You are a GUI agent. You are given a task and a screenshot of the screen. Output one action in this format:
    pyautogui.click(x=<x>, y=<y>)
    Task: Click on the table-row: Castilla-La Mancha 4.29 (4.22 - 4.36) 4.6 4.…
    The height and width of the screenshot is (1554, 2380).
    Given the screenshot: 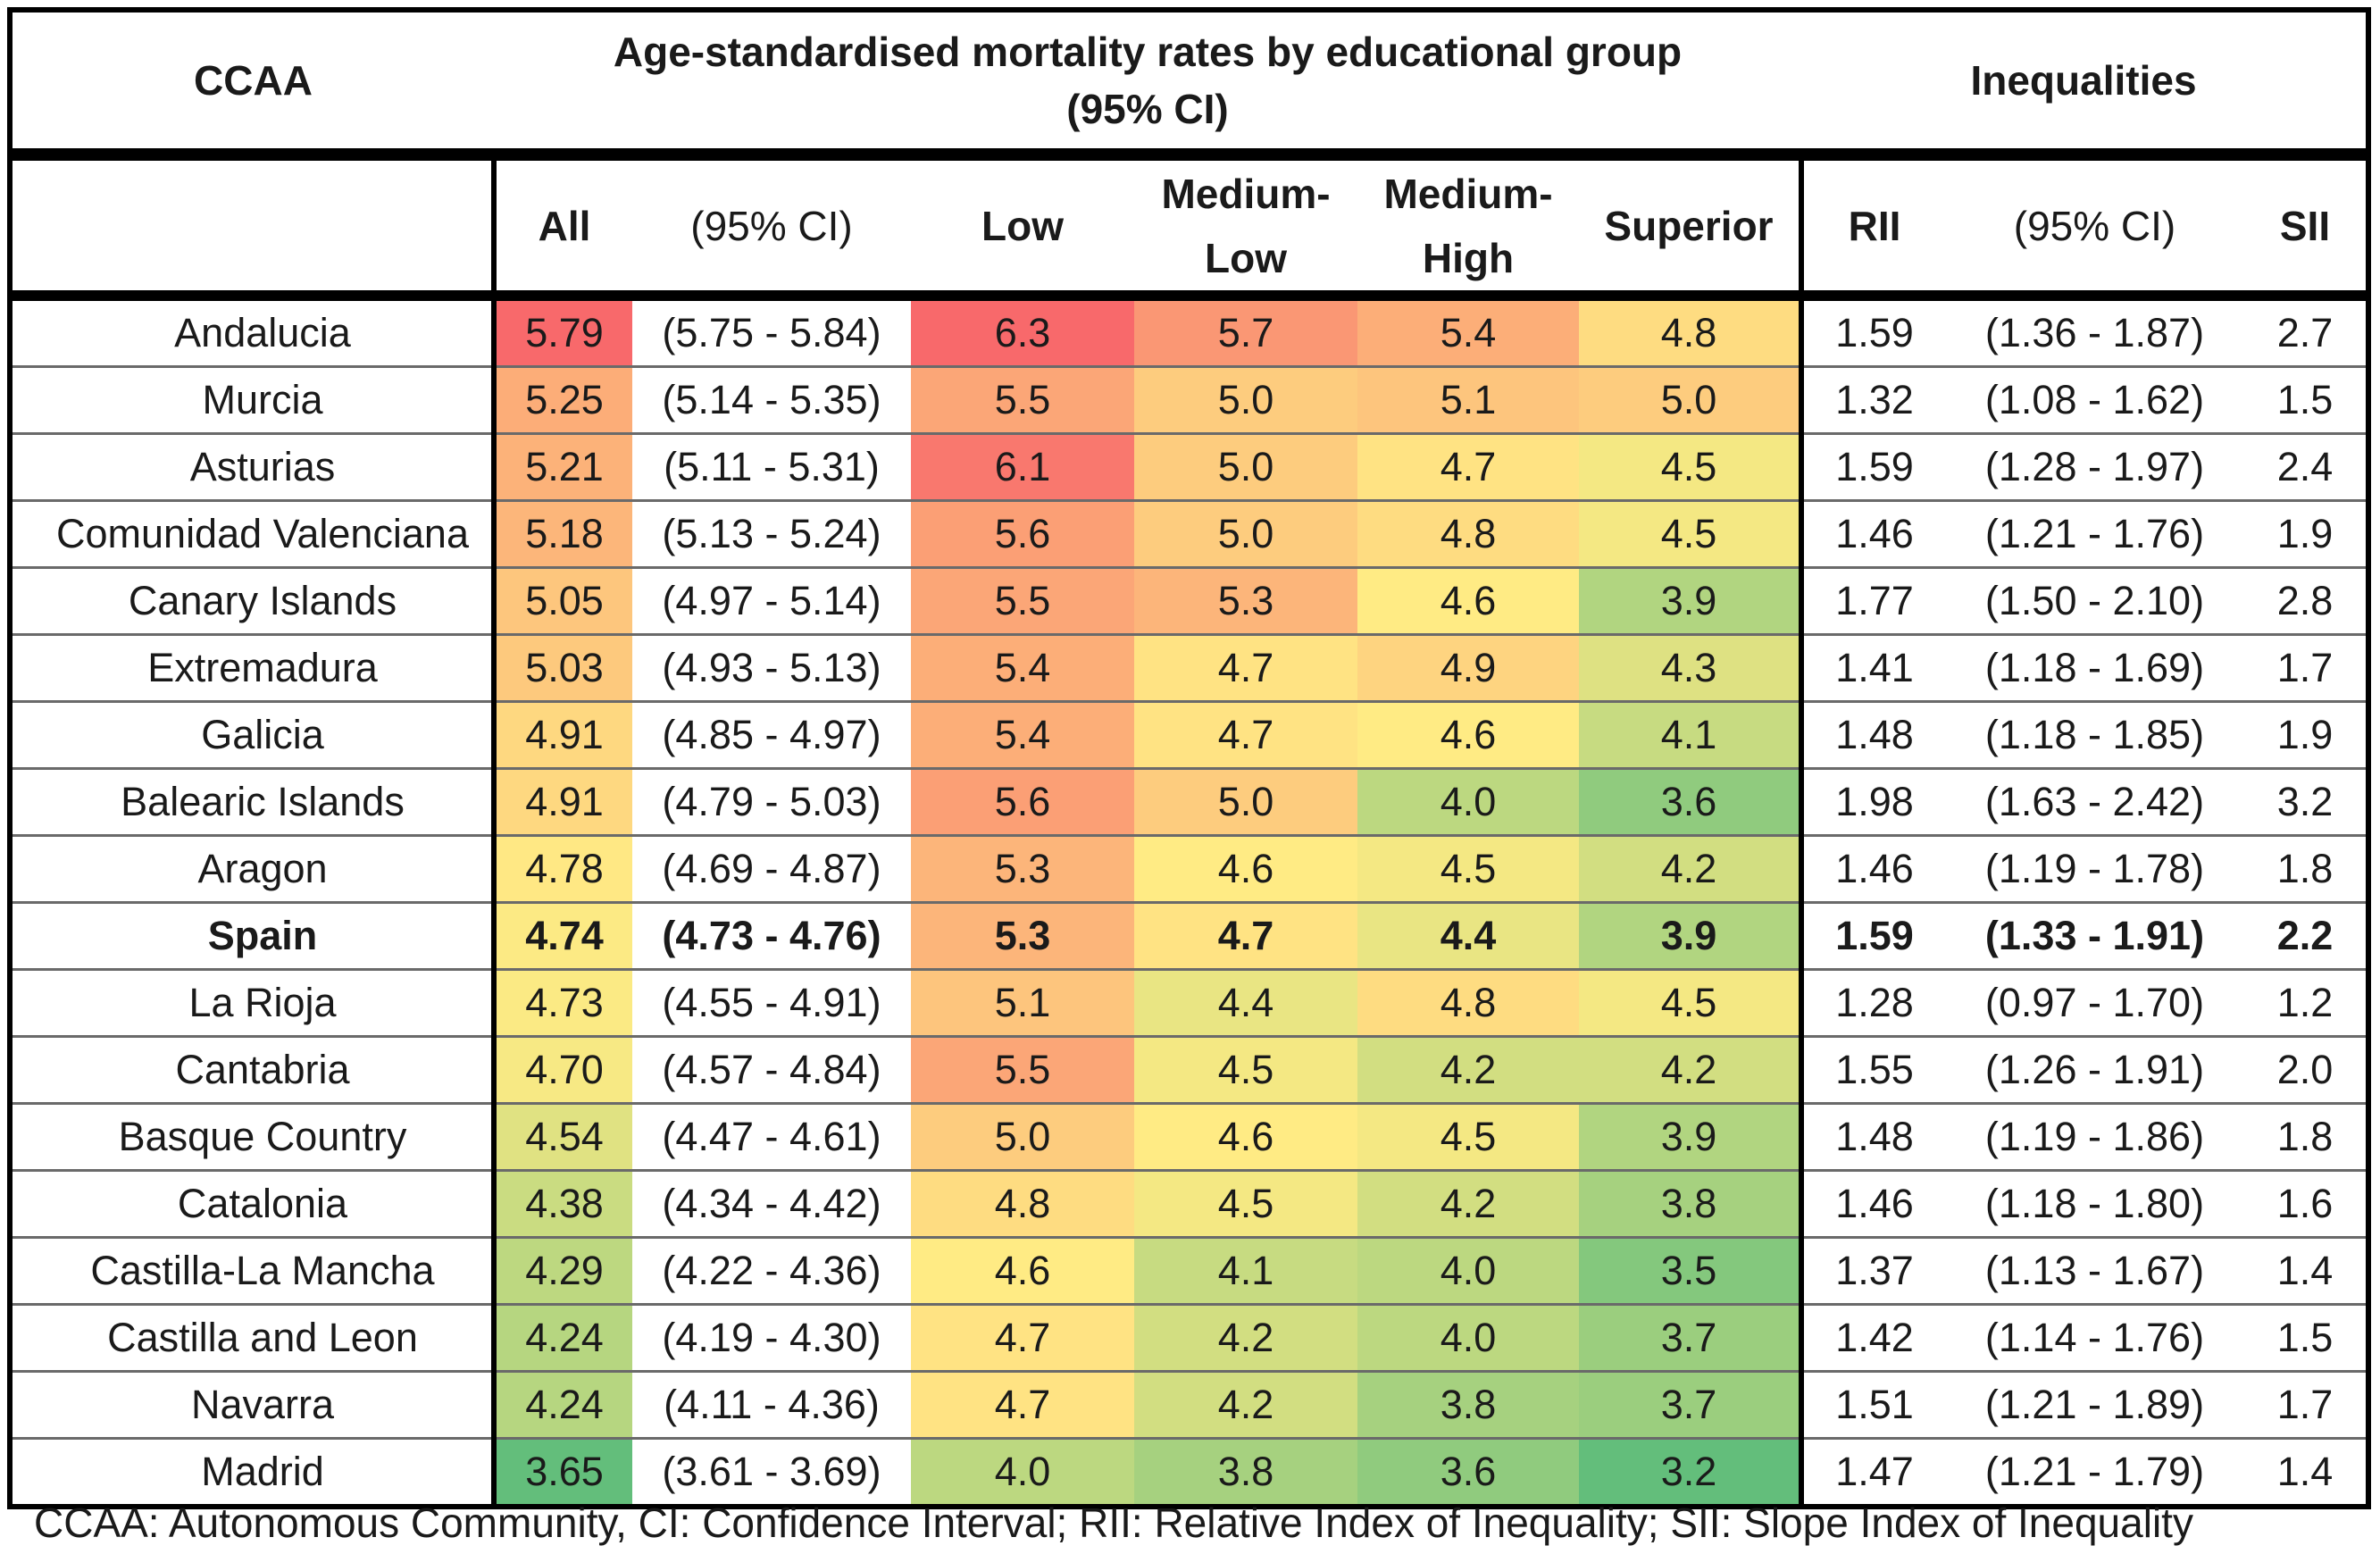 What is the action you would take?
    pyautogui.click(x=1189, y=1271)
    